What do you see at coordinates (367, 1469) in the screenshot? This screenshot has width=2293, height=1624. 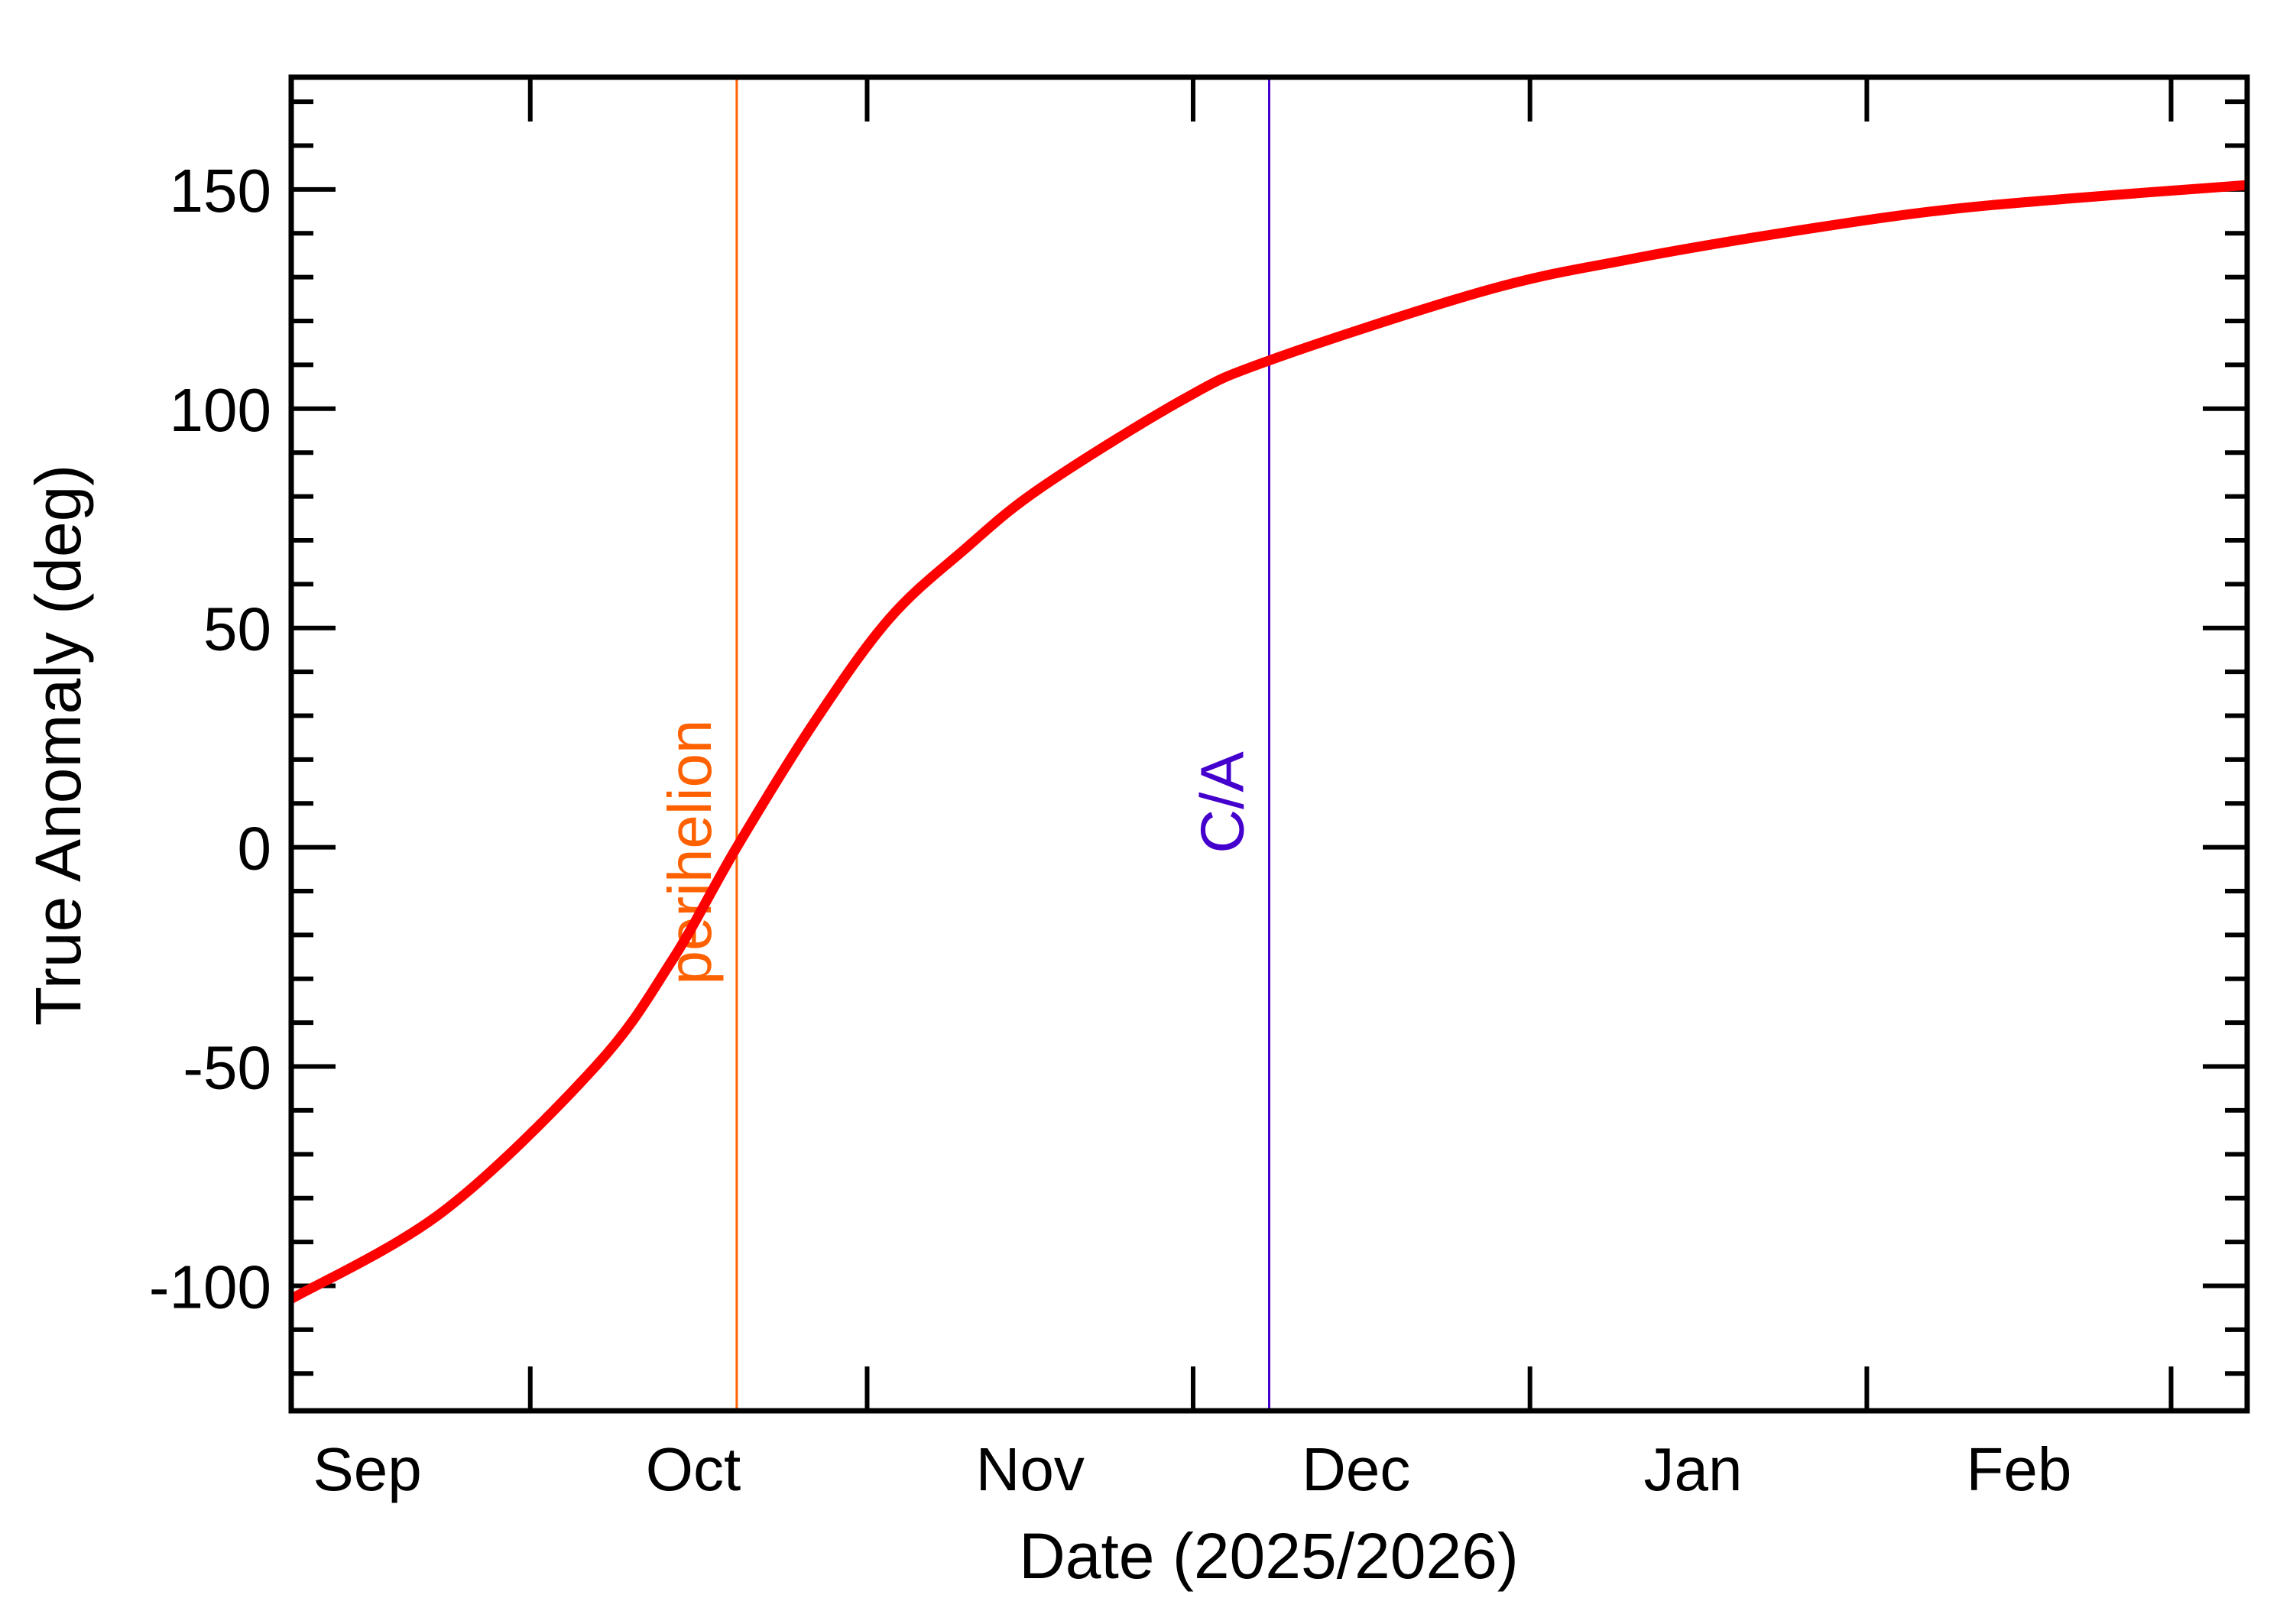 I see `x-tick-label: Sep` at bounding box center [367, 1469].